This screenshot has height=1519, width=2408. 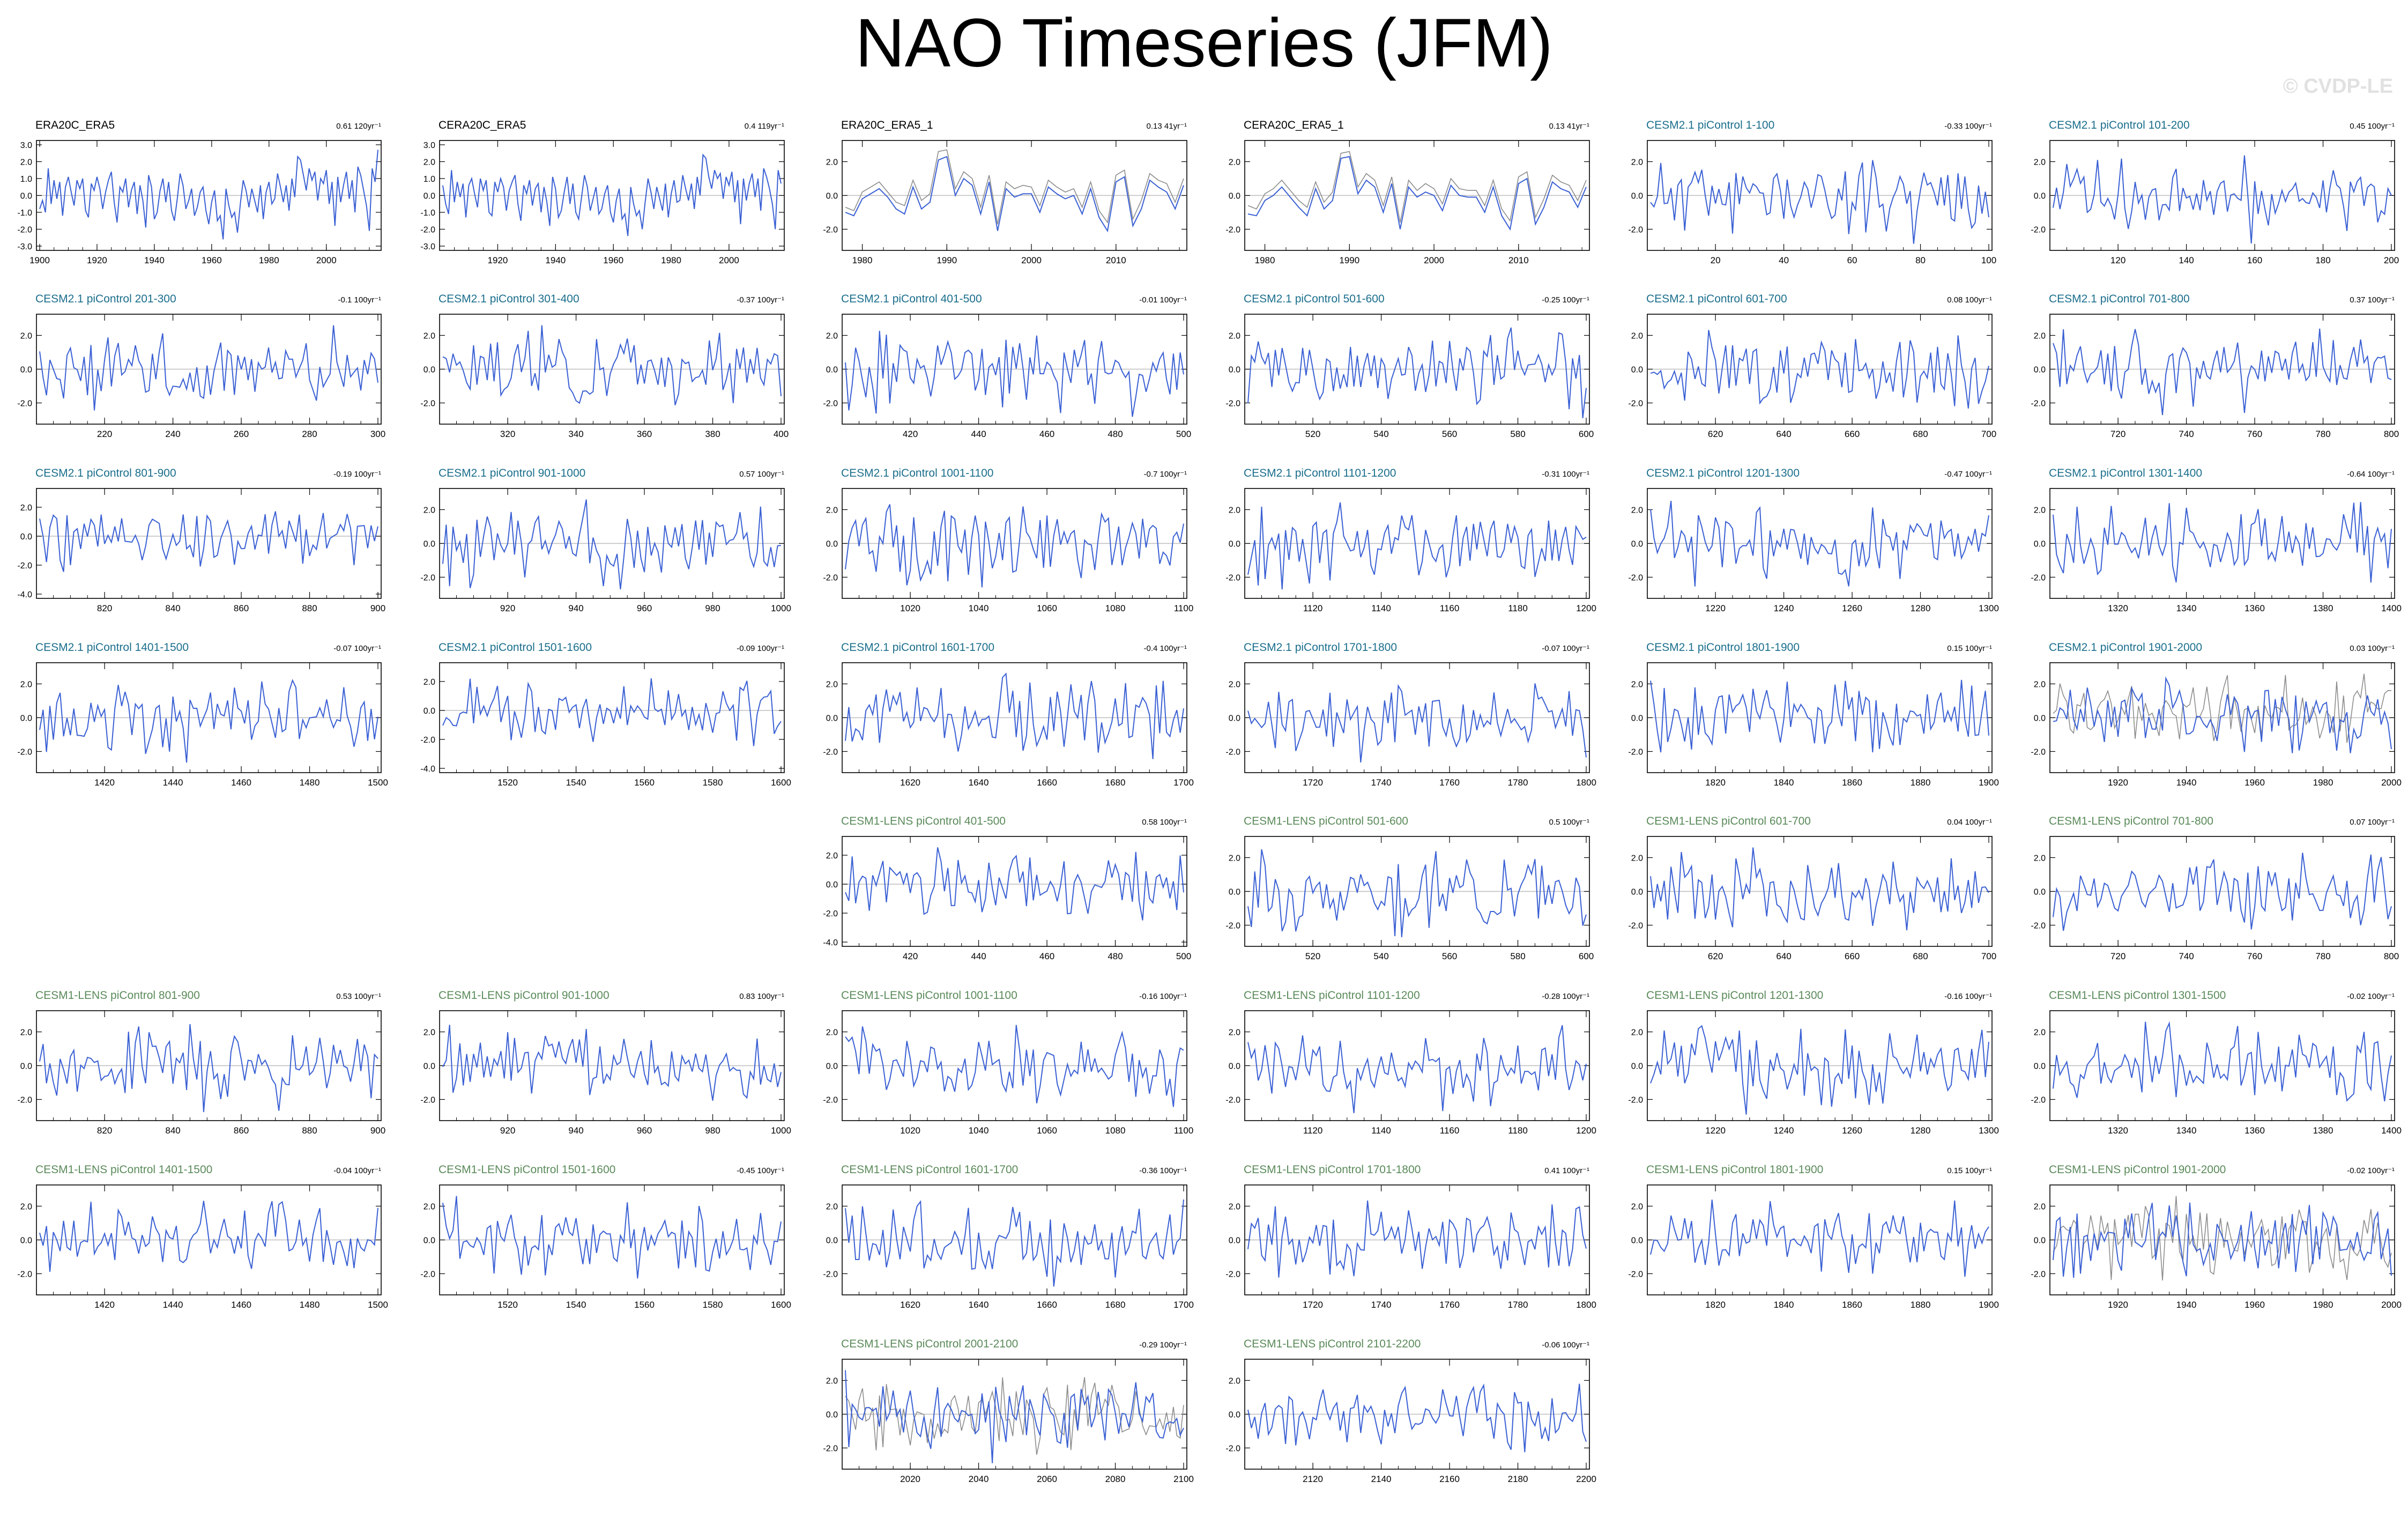 What do you see at coordinates (2186, 1131) in the screenshot?
I see `x-tick-label: 1340` at bounding box center [2186, 1131].